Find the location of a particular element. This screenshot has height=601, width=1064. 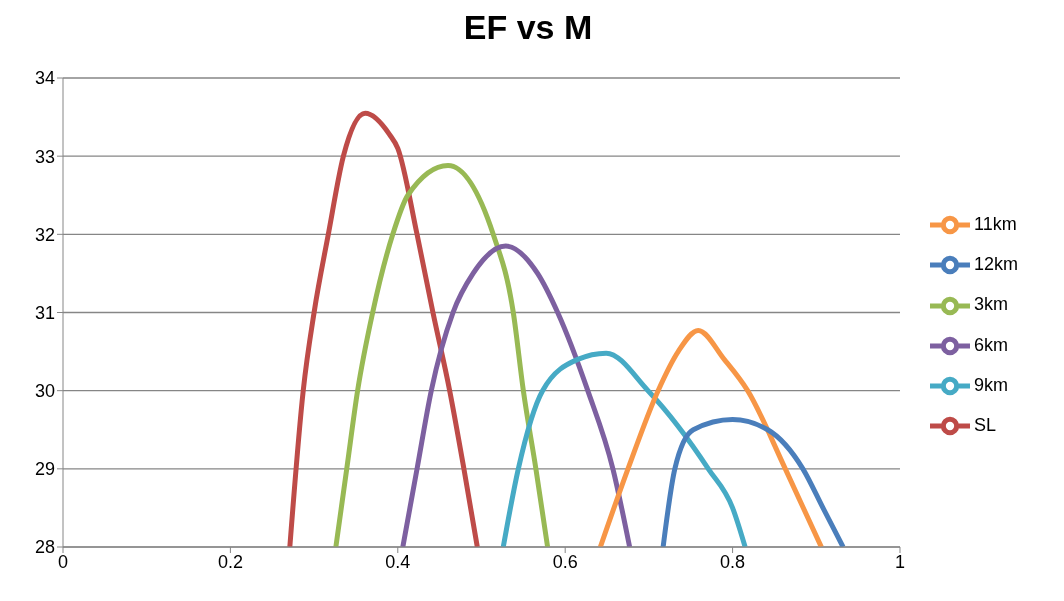

legend-label: 9km is located at coordinates (990, 384).